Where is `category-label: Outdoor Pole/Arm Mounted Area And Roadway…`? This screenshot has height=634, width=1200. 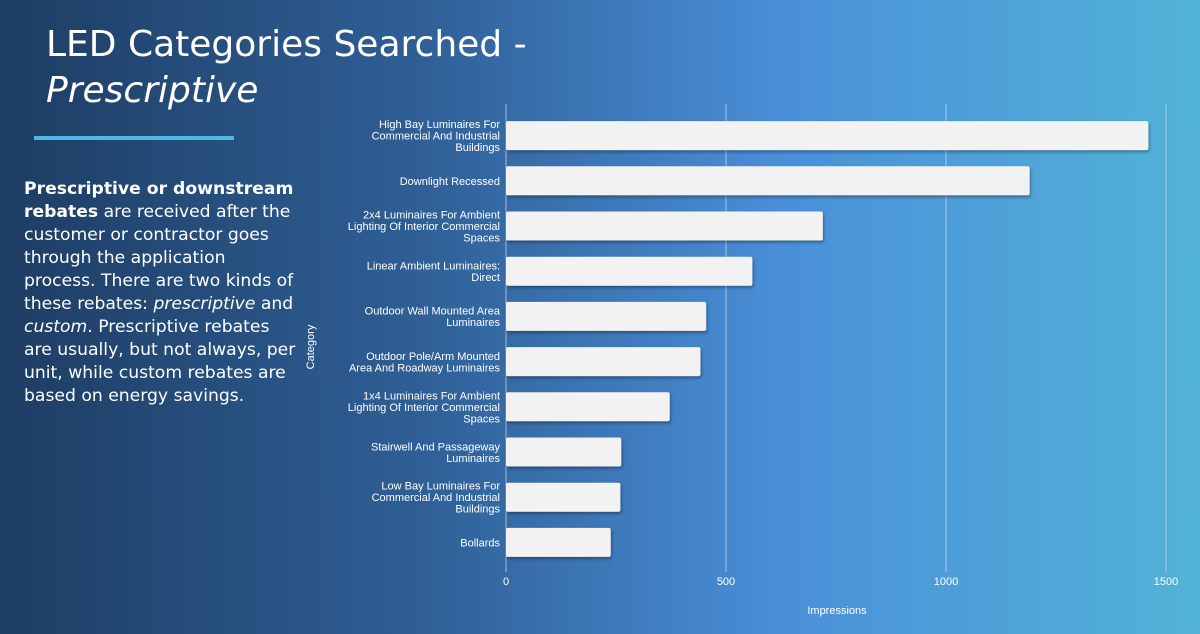
category-label: Outdoor Pole/Arm Mounted Area And Roadway… is located at coordinates (425, 363).